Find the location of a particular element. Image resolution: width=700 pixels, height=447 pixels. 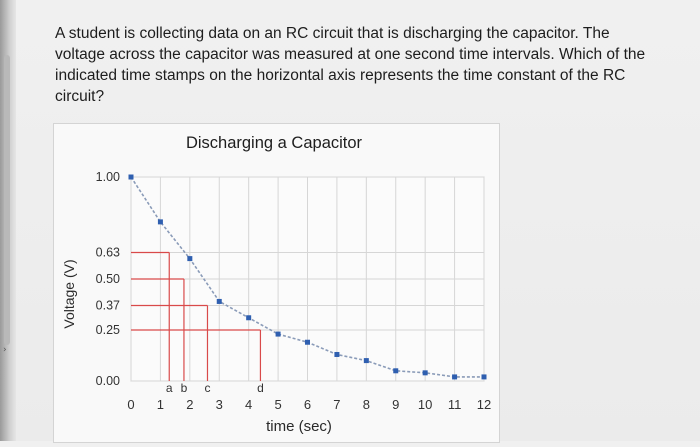

x-tick-label: 4 is located at coordinates (248, 404).